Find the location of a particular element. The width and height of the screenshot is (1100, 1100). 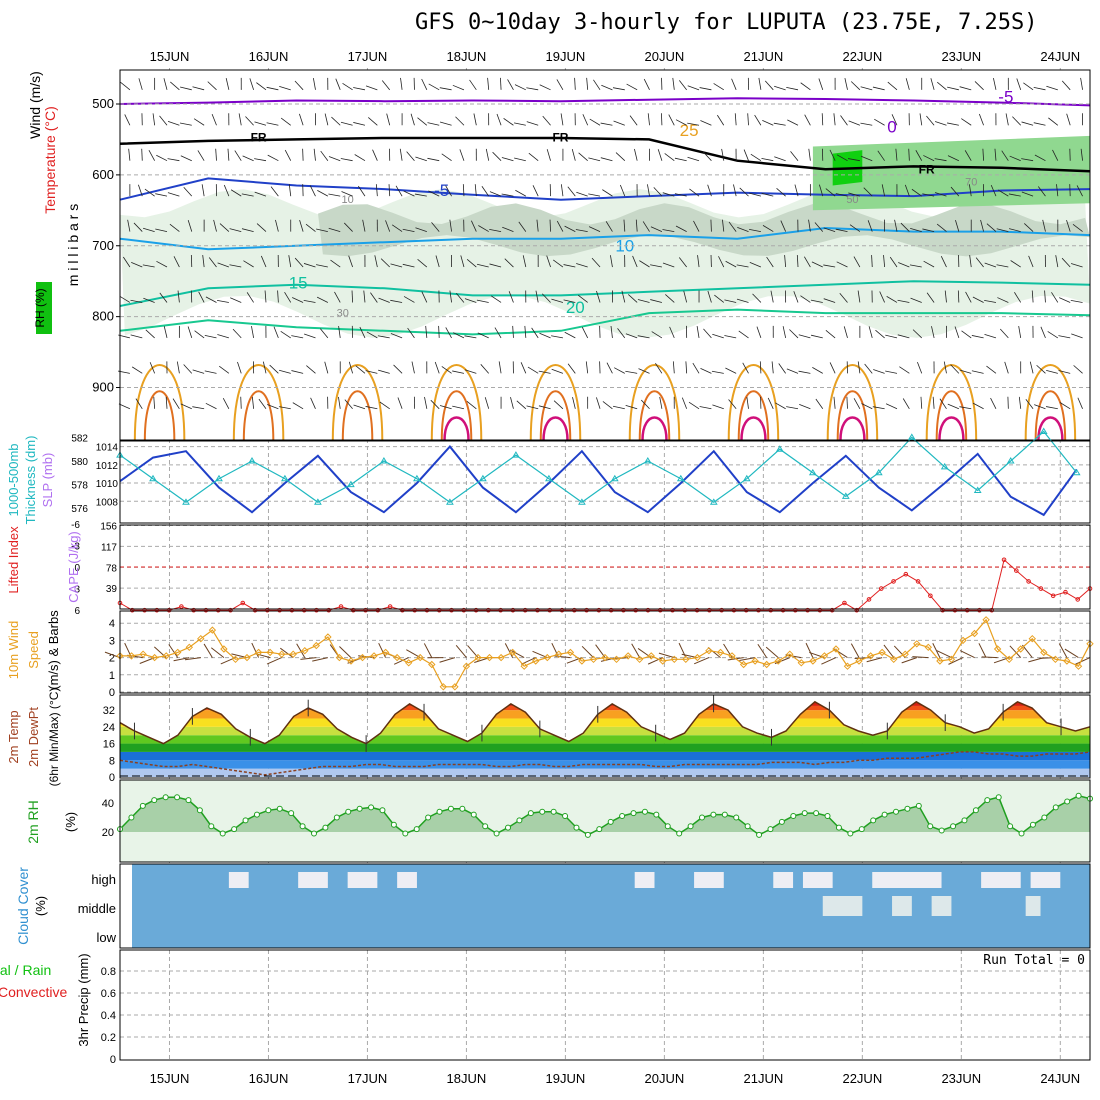

lifted-index-tick-label: -6 is located at coordinates (75, 525).